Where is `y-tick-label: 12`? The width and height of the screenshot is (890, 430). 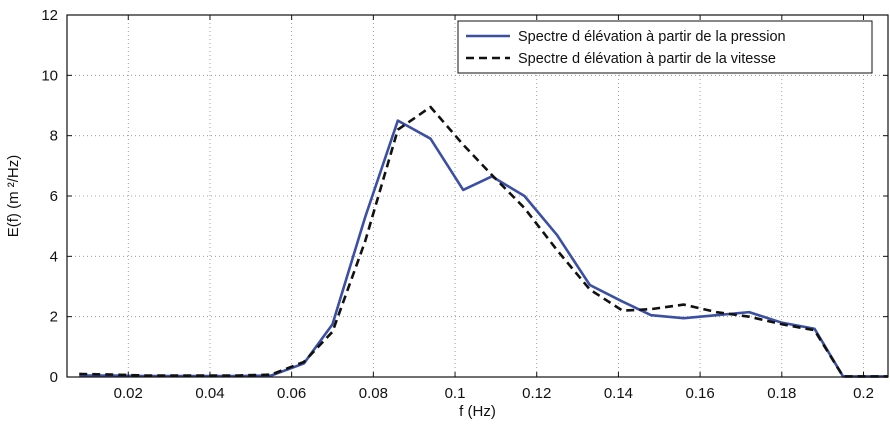
y-tick-label: 12 is located at coordinates (49, 15).